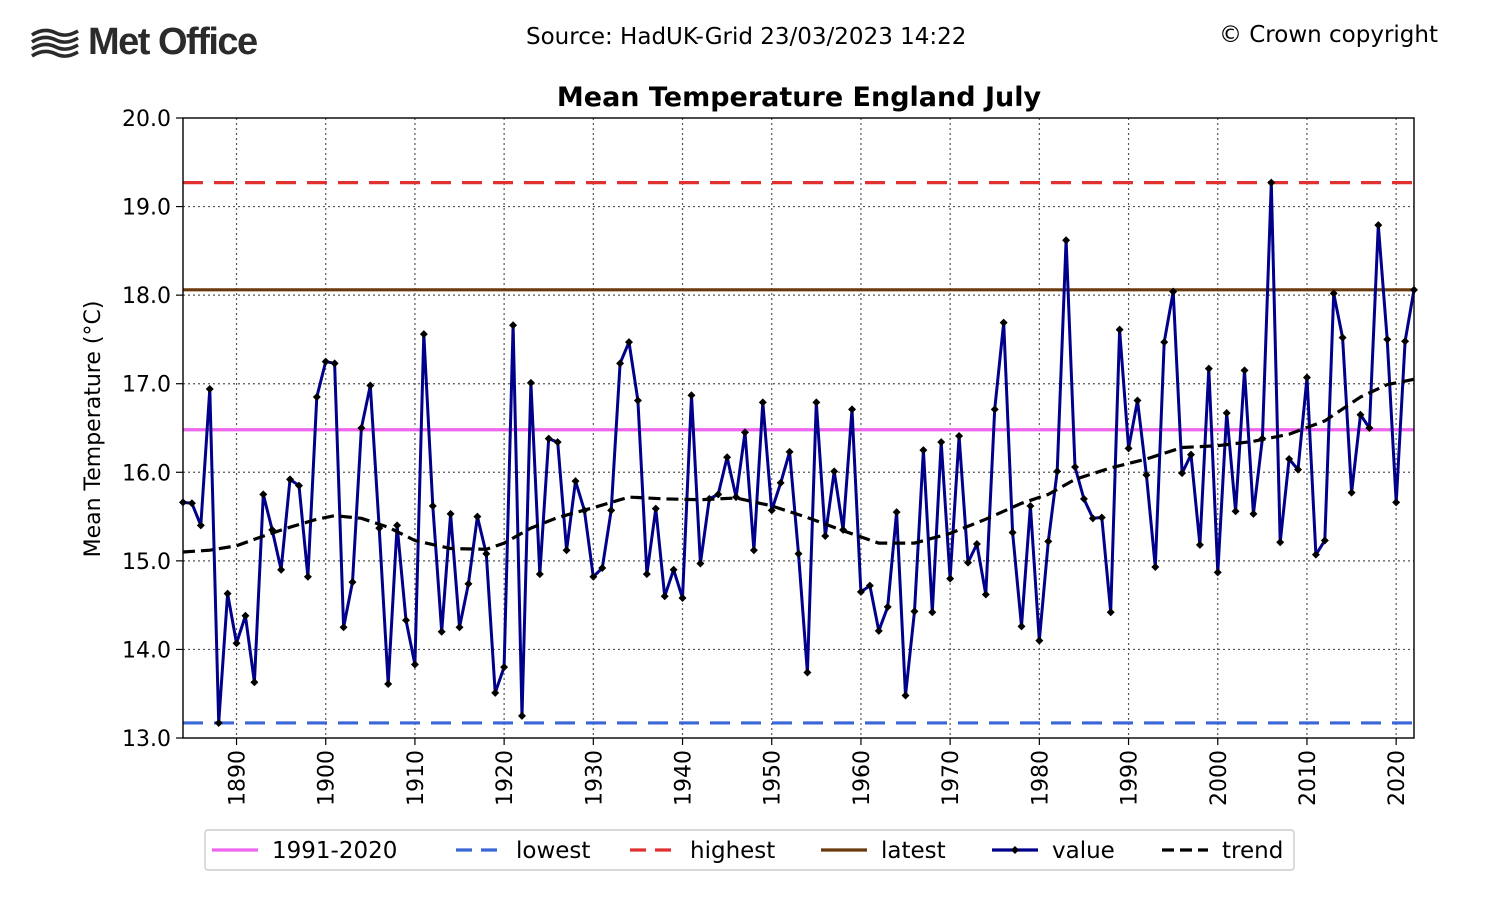 The height and width of the screenshot is (900, 1500). What do you see at coordinates (1252, 851) in the screenshot?
I see `legend-label-trend: trend` at bounding box center [1252, 851].